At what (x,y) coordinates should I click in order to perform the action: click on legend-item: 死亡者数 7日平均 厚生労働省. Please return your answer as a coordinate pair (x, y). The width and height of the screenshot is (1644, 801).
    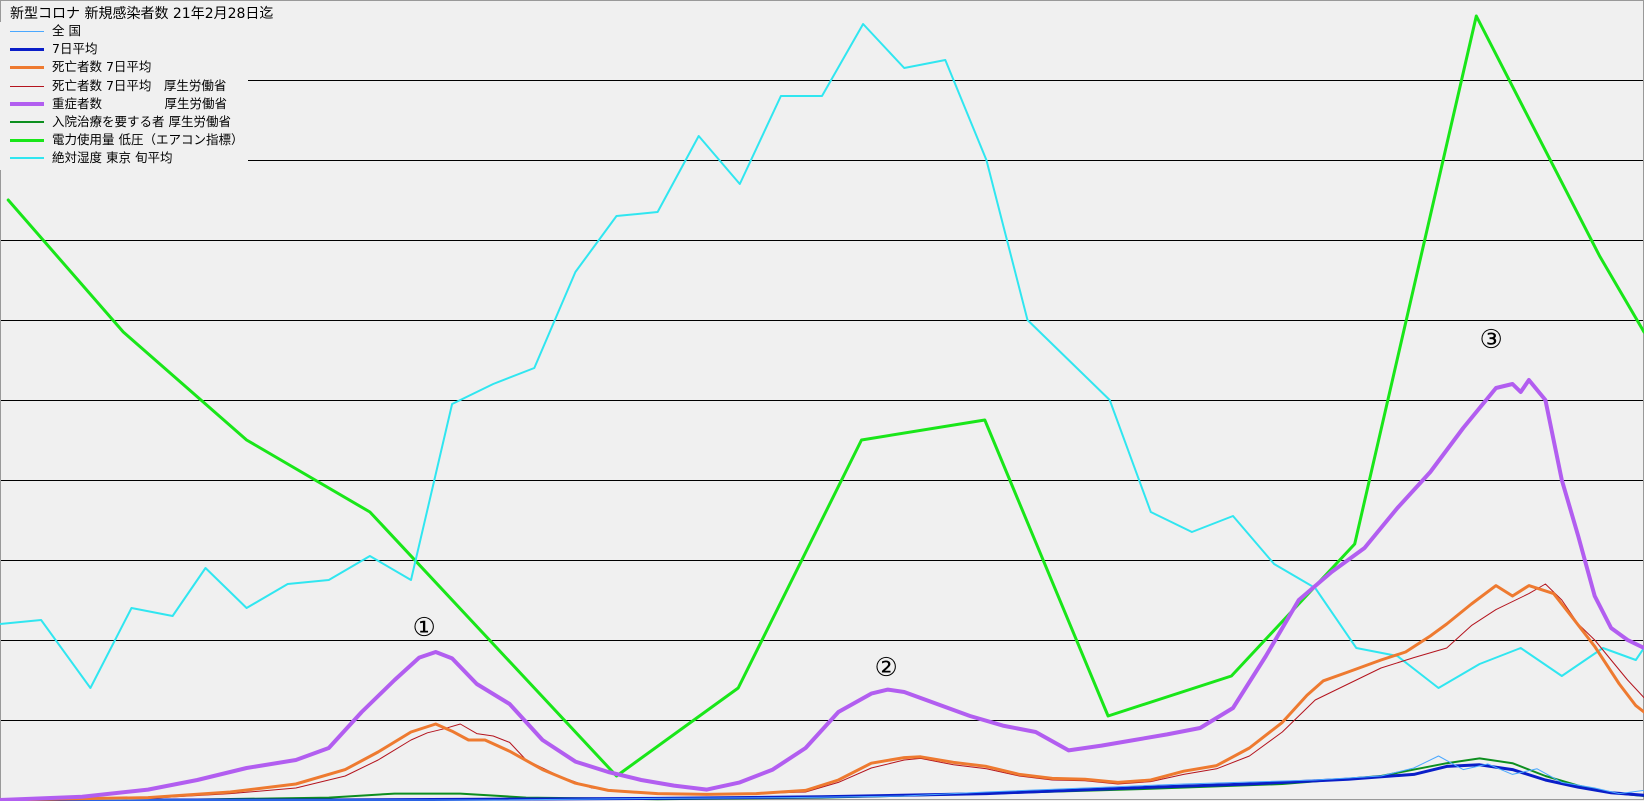
    Looking at the image, I should click on (124, 86).